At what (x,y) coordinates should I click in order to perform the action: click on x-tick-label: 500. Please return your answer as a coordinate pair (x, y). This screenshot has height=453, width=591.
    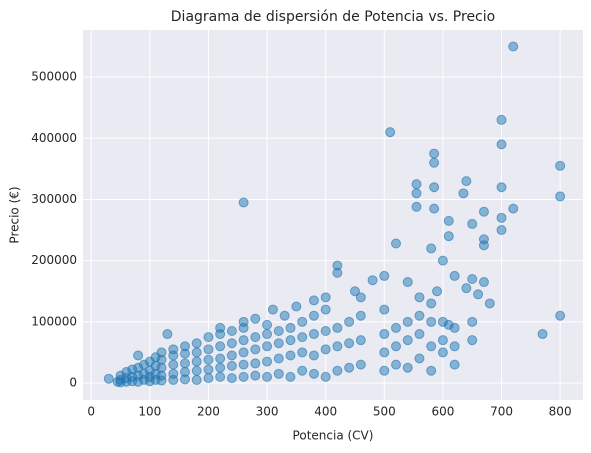
    Looking at the image, I should click on (384, 412).